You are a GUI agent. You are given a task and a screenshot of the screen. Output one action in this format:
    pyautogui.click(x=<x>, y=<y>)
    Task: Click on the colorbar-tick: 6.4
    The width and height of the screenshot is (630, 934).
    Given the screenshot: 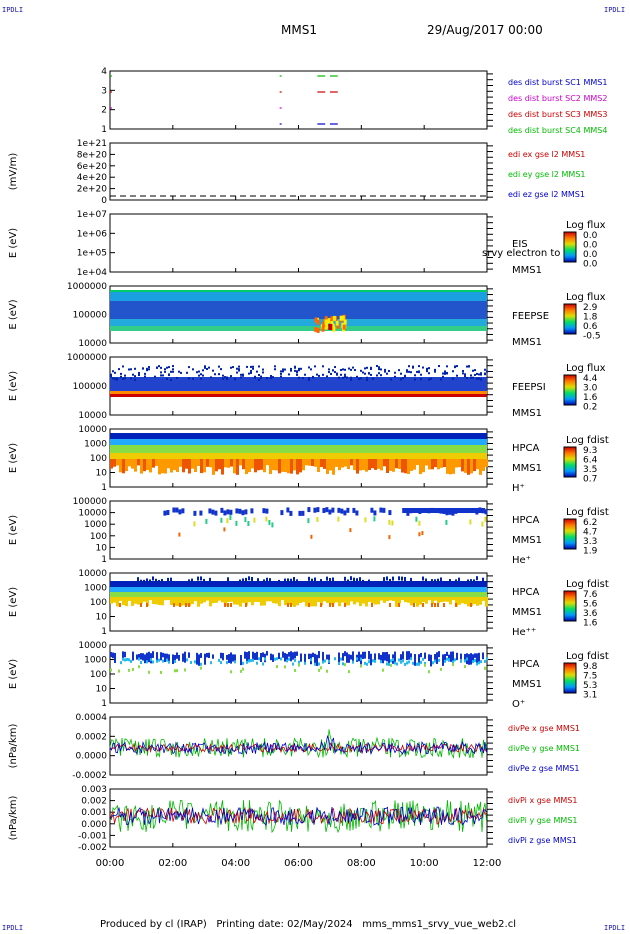 What is the action you would take?
    pyautogui.click(x=590, y=461)
    